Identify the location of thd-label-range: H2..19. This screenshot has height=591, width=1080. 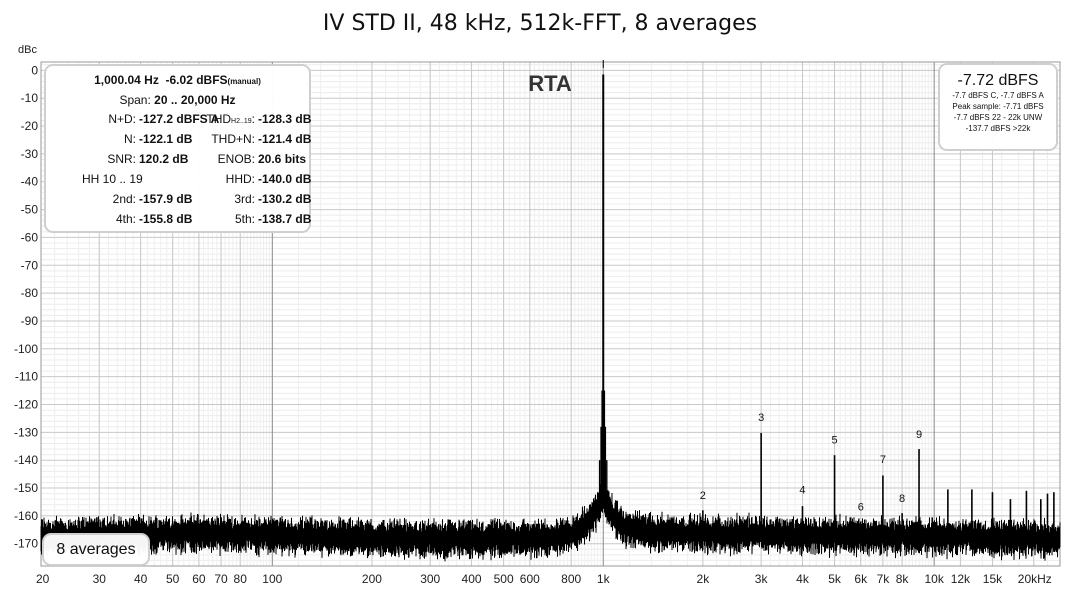
(241, 121).